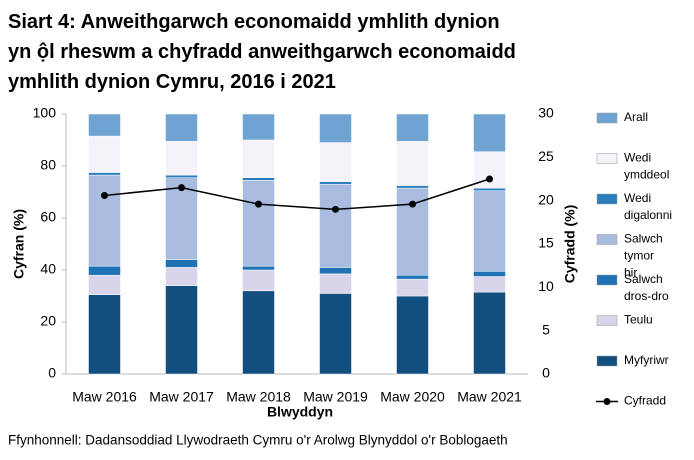 The width and height of the screenshot is (694, 460). Describe the element at coordinates (546, 373) in the screenshot. I see `y2-tick-label: 0` at that location.